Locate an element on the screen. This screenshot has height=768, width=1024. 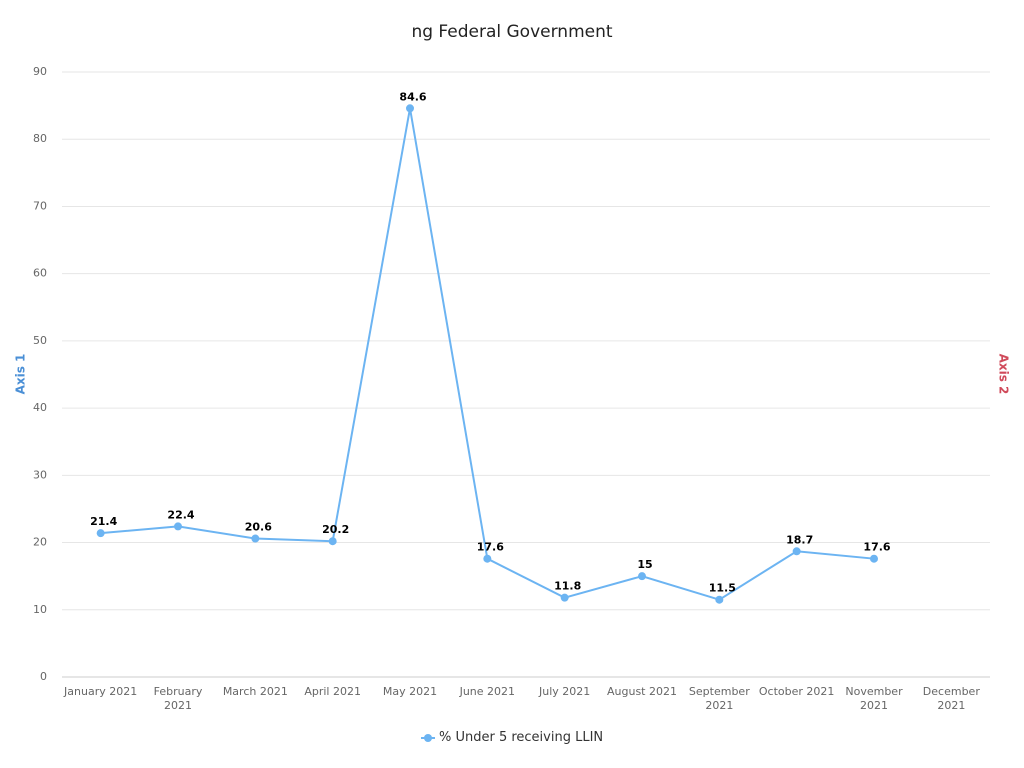
y-tick-label: 20 is located at coordinates (40, 542).